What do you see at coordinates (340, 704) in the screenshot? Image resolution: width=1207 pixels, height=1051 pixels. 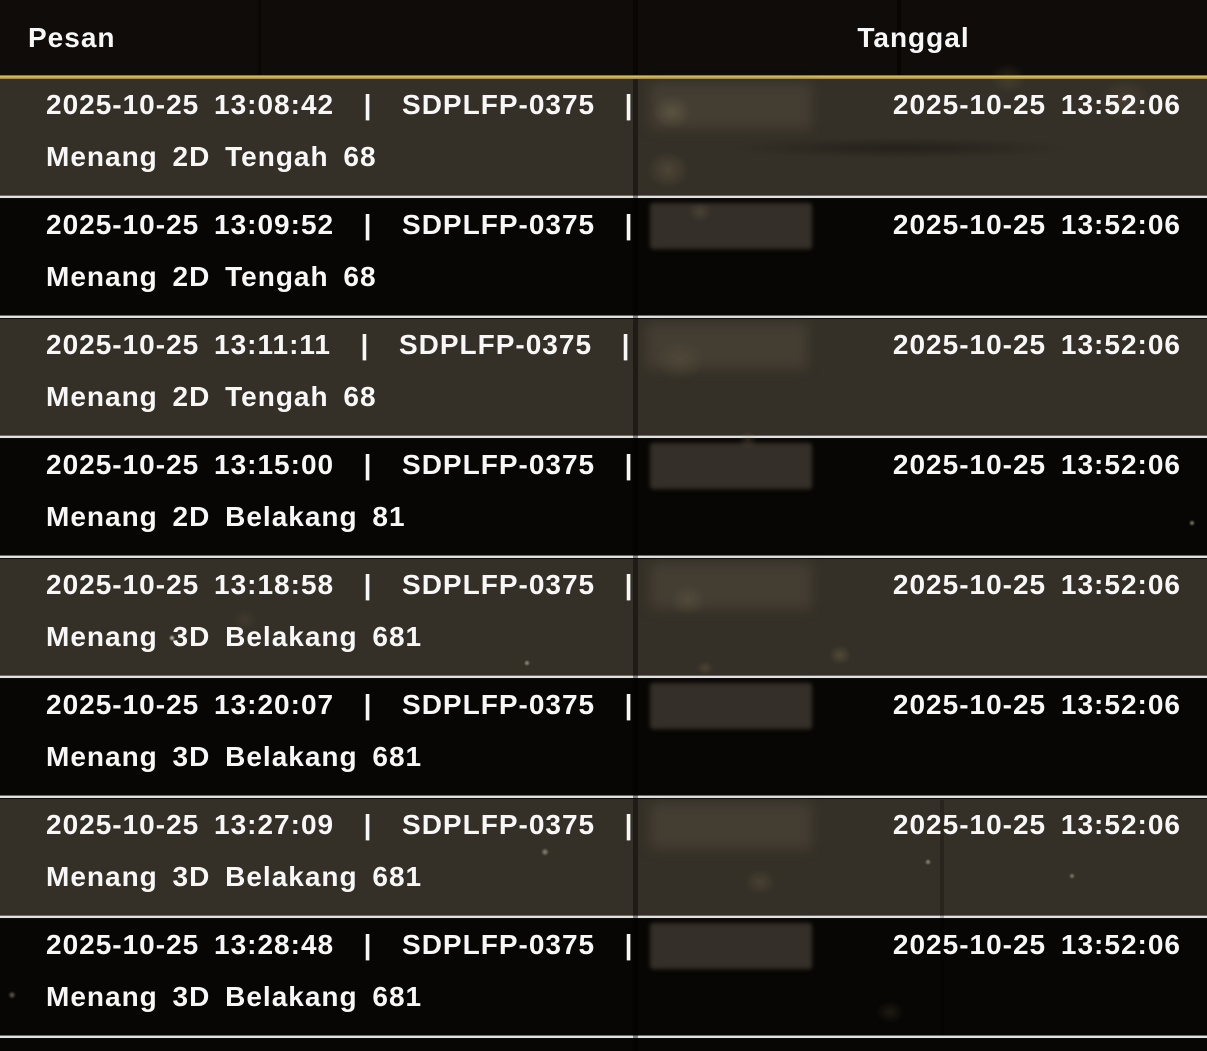 I see `message-meta: 2025-10-25 13:20:07 | SDPLFP-0375 |` at bounding box center [340, 704].